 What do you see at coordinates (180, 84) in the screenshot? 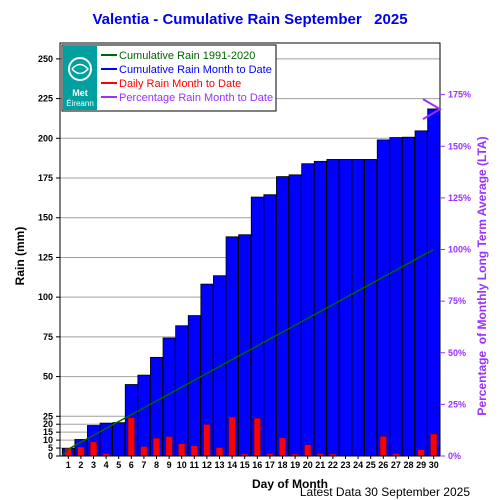
I see `legend-label: Daily Rain Month to Date` at bounding box center [180, 84].